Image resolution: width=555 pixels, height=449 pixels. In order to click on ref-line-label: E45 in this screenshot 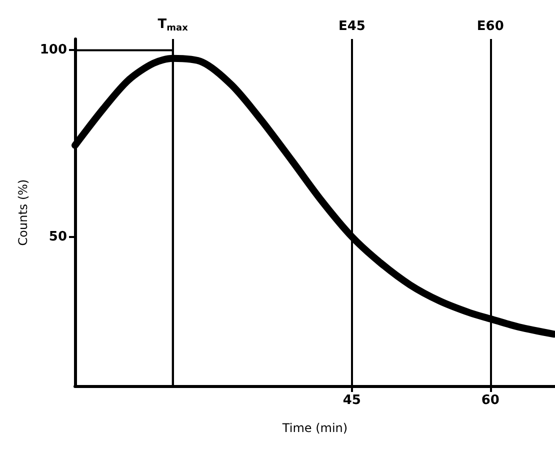, I will do `click(352, 26)`.